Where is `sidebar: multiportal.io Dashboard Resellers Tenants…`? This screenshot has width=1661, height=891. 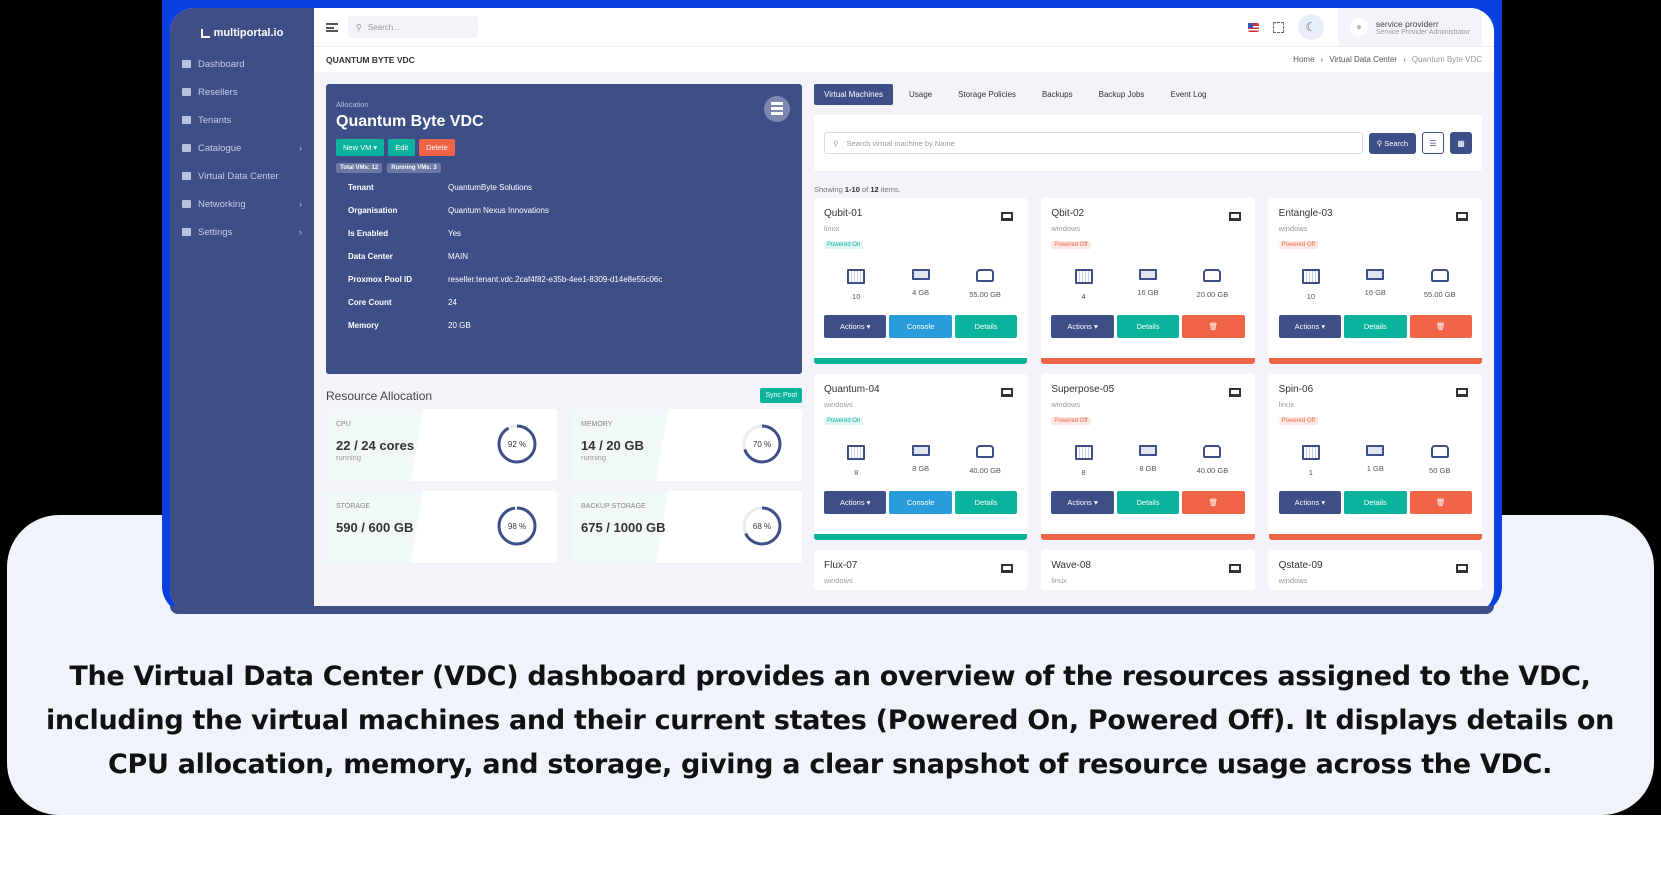 sidebar: multiportal.io Dashboard Resellers Tenants… is located at coordinates (242, 311).